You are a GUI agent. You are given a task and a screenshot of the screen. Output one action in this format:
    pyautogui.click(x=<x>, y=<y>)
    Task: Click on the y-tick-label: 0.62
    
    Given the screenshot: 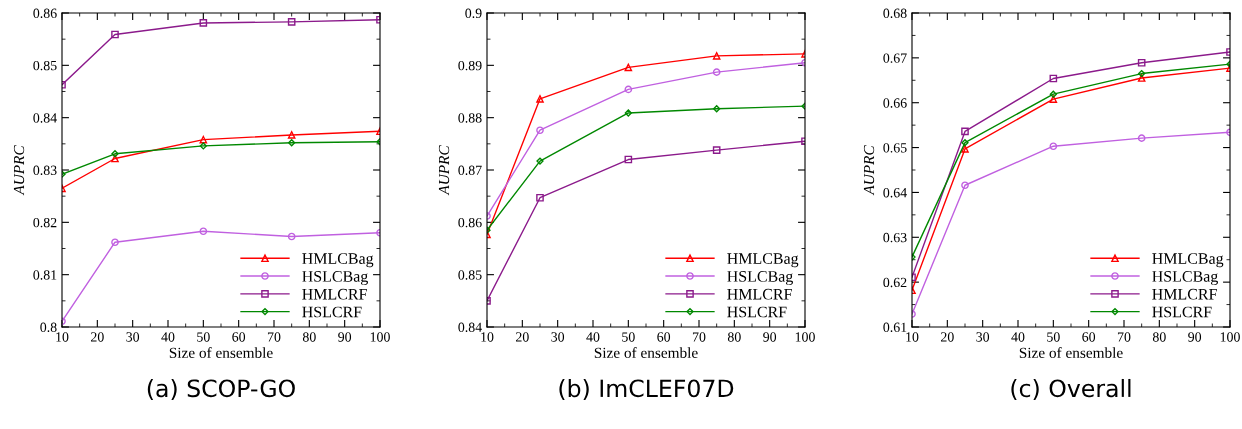 What is the action you would take?
    pyautogui.click(x=895, y=282)
    